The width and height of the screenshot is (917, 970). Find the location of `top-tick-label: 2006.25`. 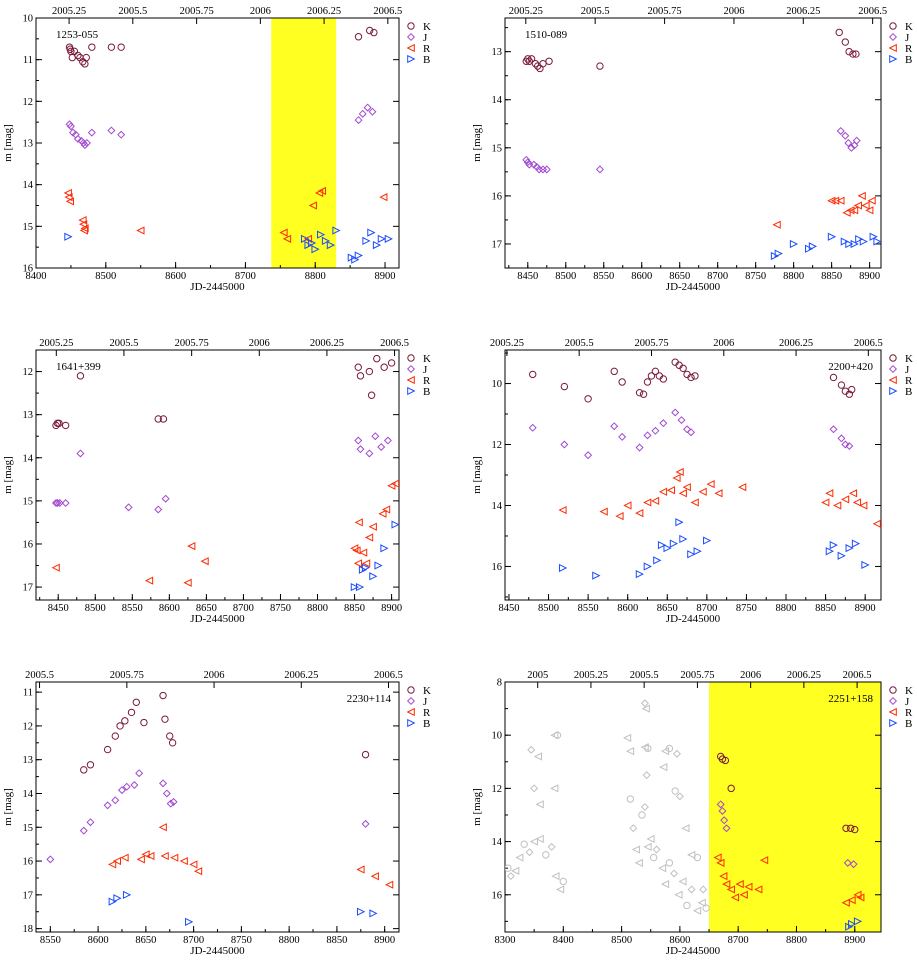

top-tick-label: 2006.25 is located at coordinates (804, 675).